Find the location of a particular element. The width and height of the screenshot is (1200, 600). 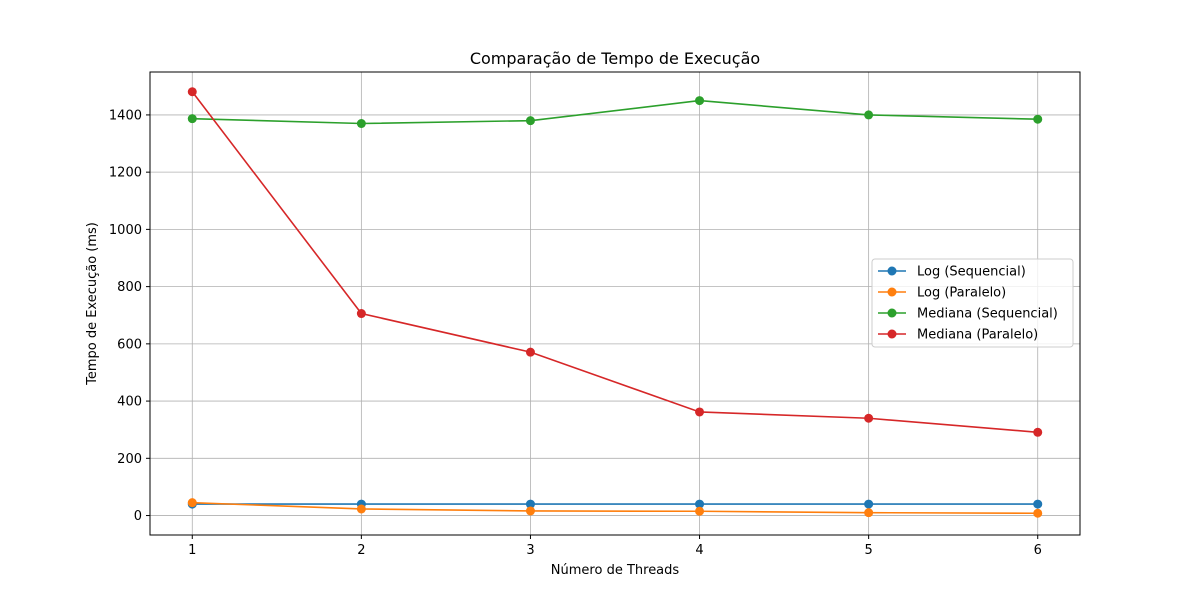

y-tick-label: 1200 is located at coordinates (125, 173).